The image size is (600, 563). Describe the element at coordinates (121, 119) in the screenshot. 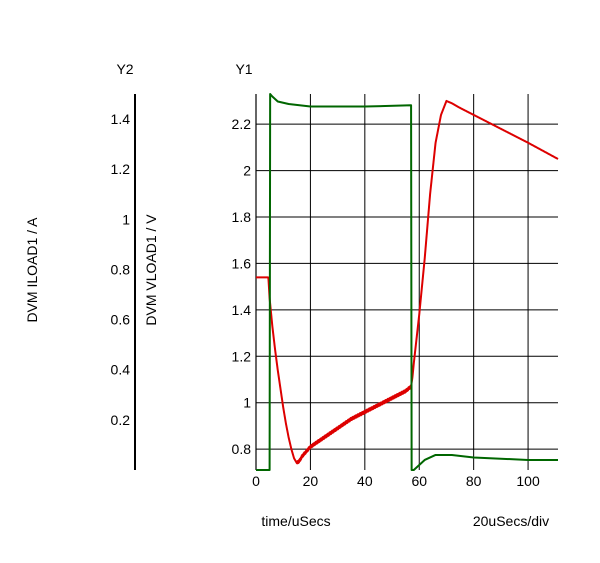

I see `y2-tick-label: 1.4` at that location.